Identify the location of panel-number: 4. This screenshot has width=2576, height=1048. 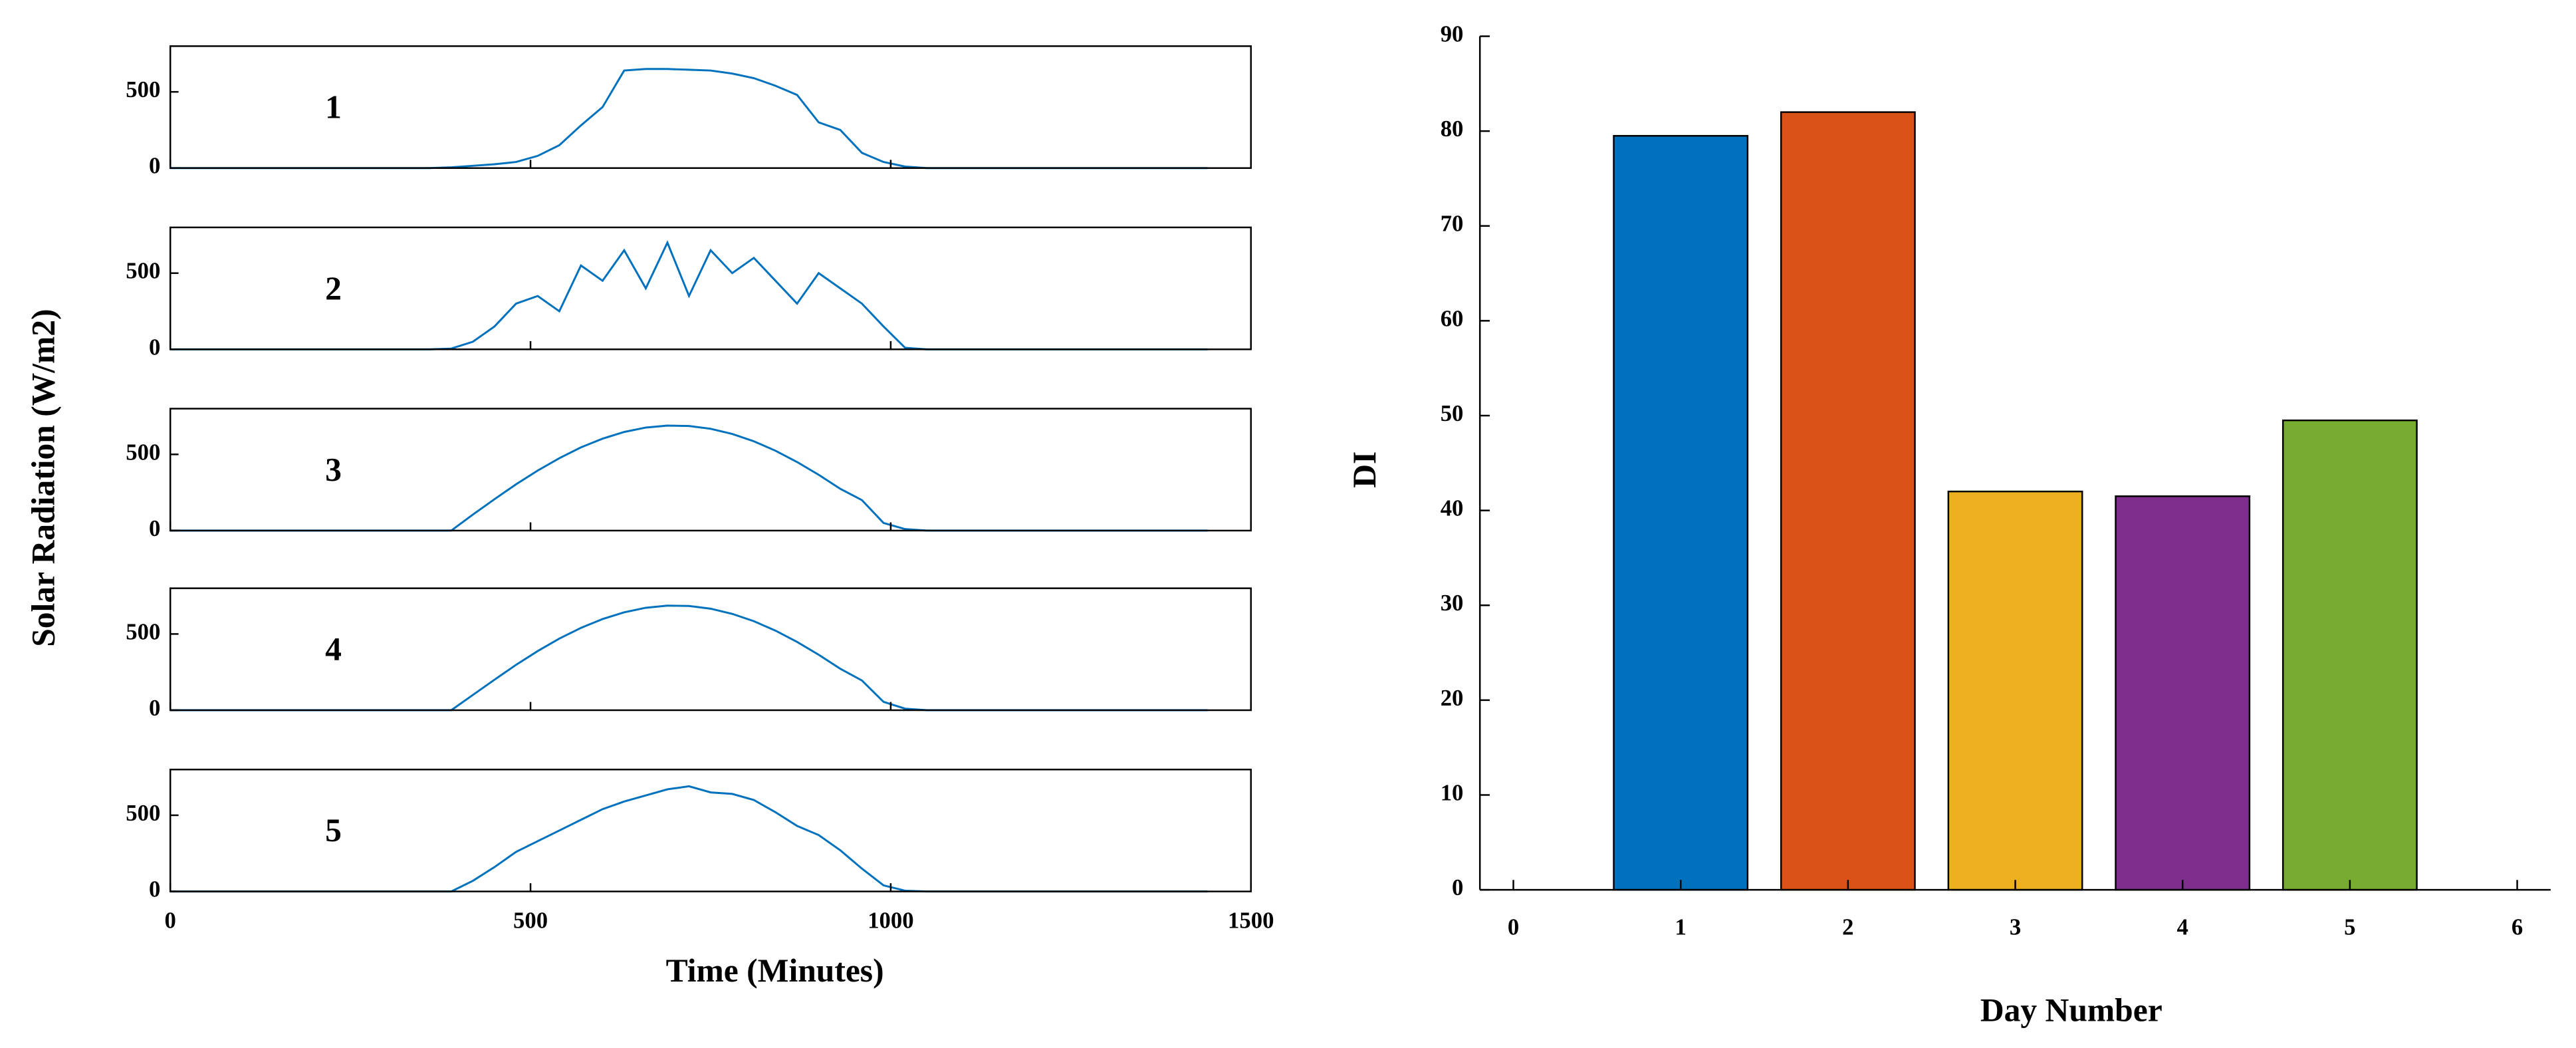
(333, 649).